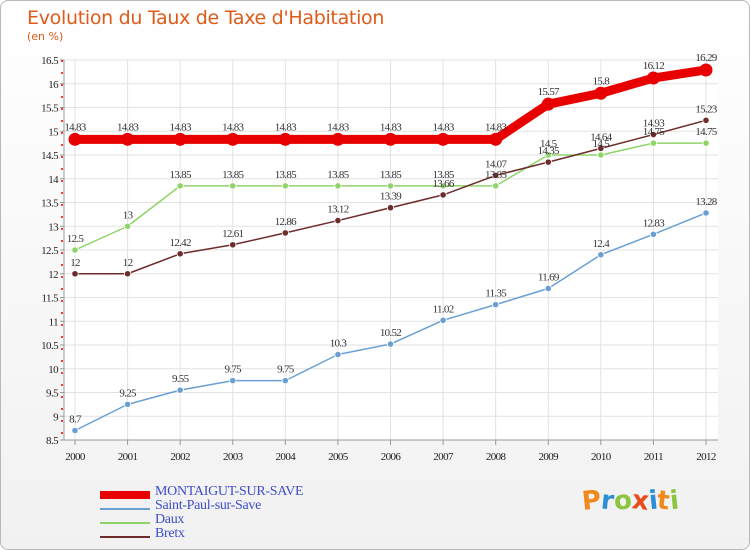  I want to click on x-tick-label: 2004, so click(286, 457).